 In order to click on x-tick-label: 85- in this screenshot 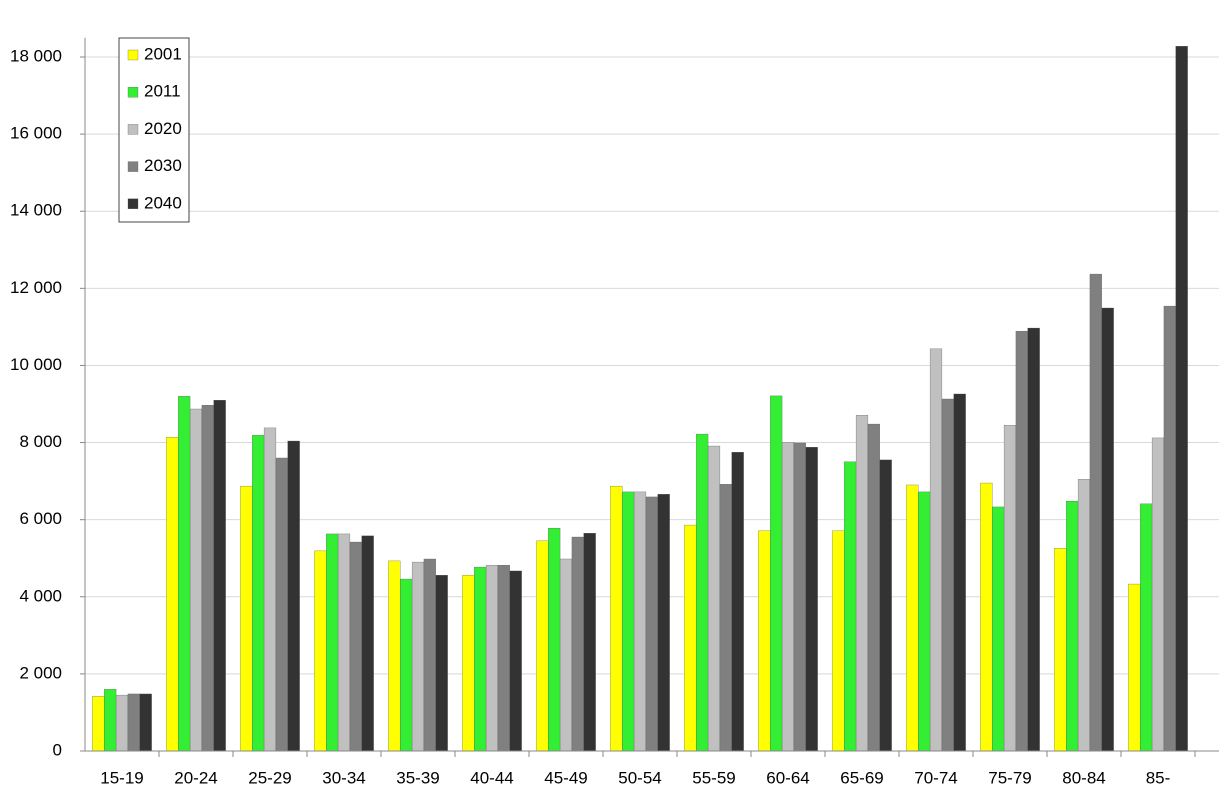, I will do `click(1158, 777)`.